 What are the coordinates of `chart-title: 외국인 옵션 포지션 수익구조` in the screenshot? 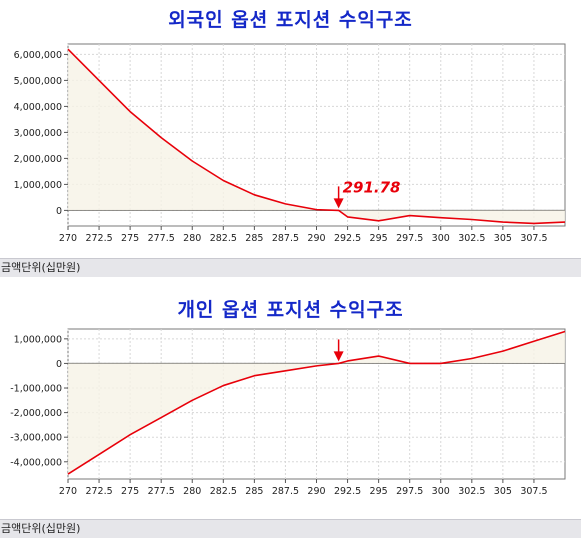 It's located at (290, 20).